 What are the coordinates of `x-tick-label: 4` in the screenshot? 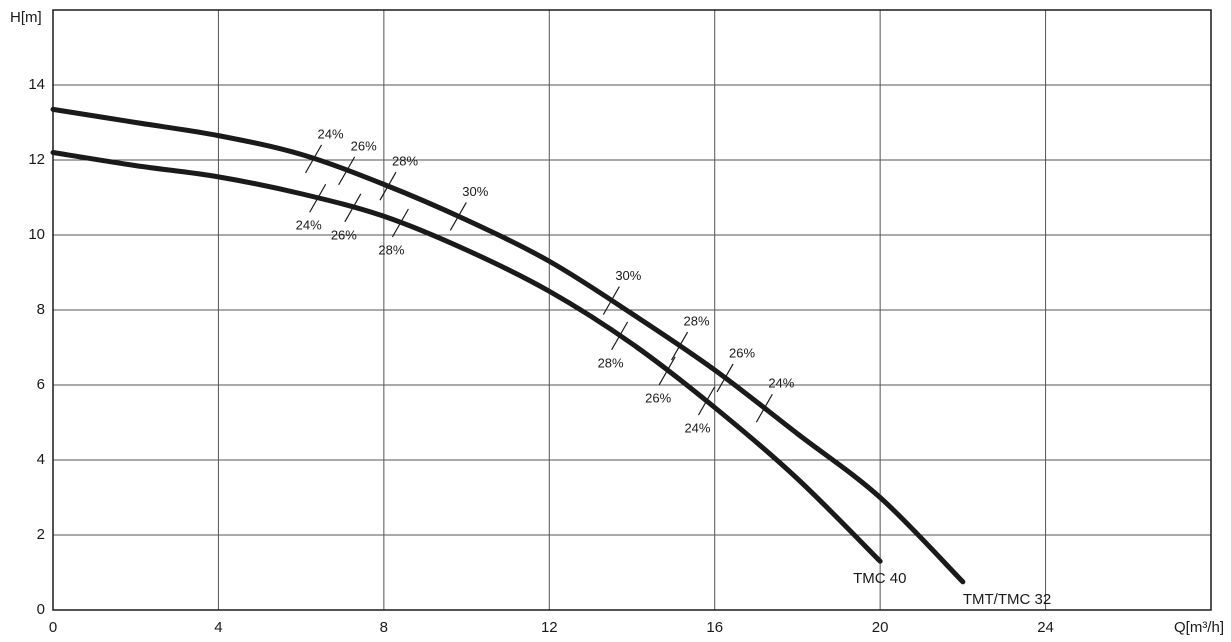 It's located at (218, 627).